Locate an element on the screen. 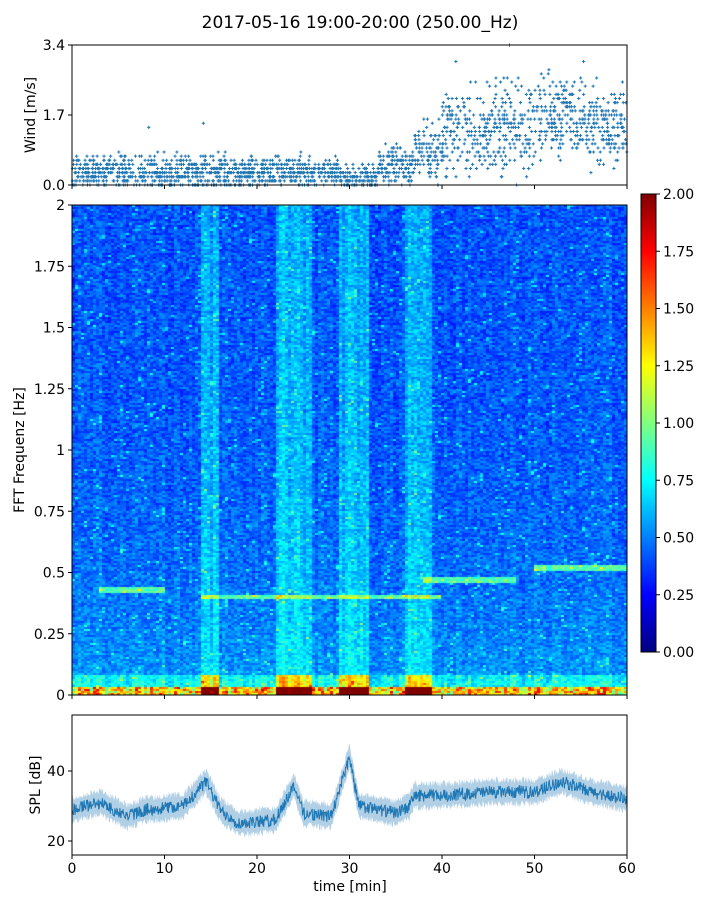  spl-xtick-label: 20 is located at coordinates (257, 869).